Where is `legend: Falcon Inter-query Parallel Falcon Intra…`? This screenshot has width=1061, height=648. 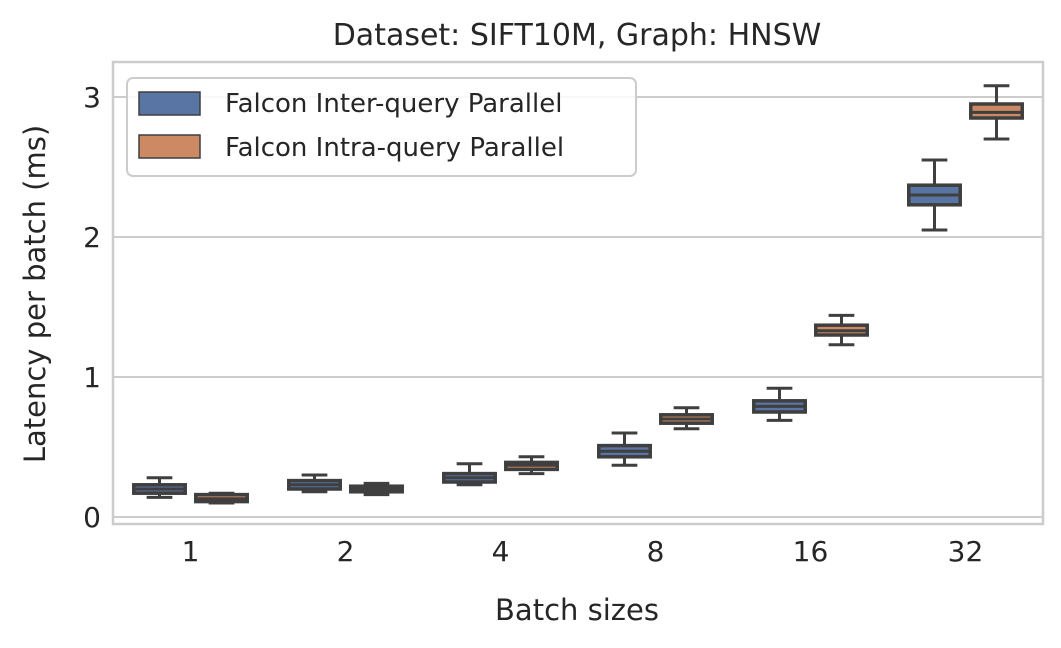
legend: Falcon Inter-query Parallel Falcon Intra… is located at coordinates (381, 127).